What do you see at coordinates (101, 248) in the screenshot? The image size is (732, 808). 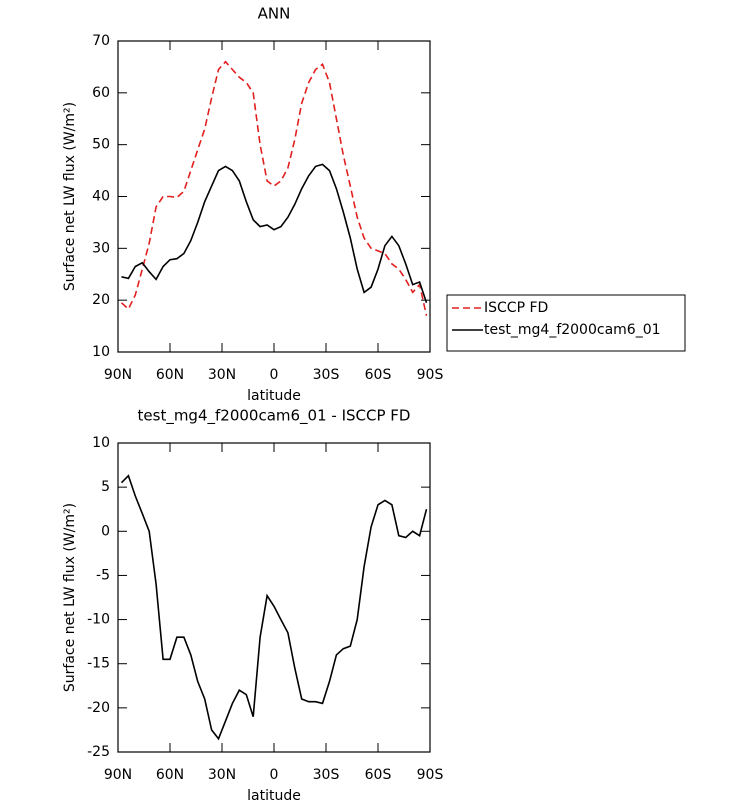 I see `y-tick-label: 30` at bounding box center [101, 248].